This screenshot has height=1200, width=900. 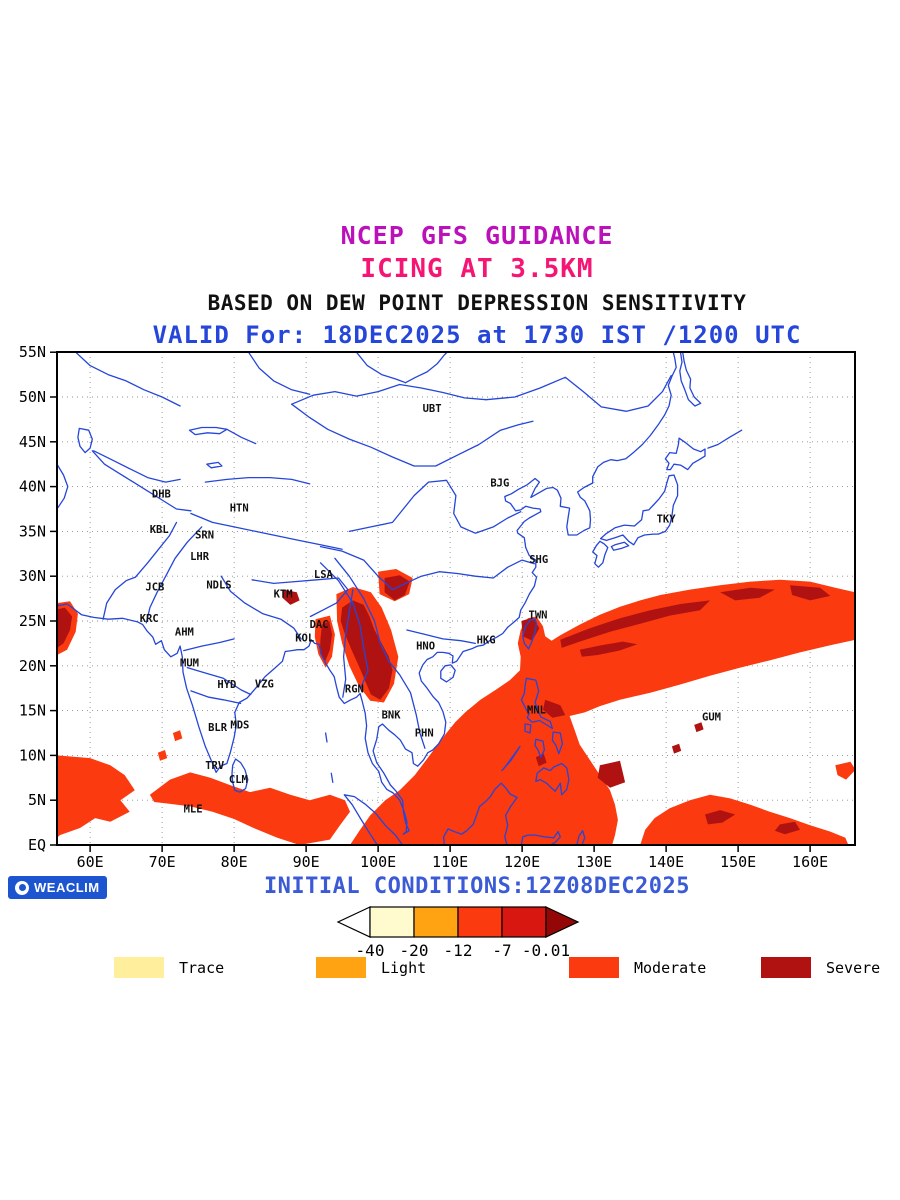 What do you see at coordinates (536, 710) in the screenshot?
I see `station-label-mnl: MNL` at bounding box center [536, 710].